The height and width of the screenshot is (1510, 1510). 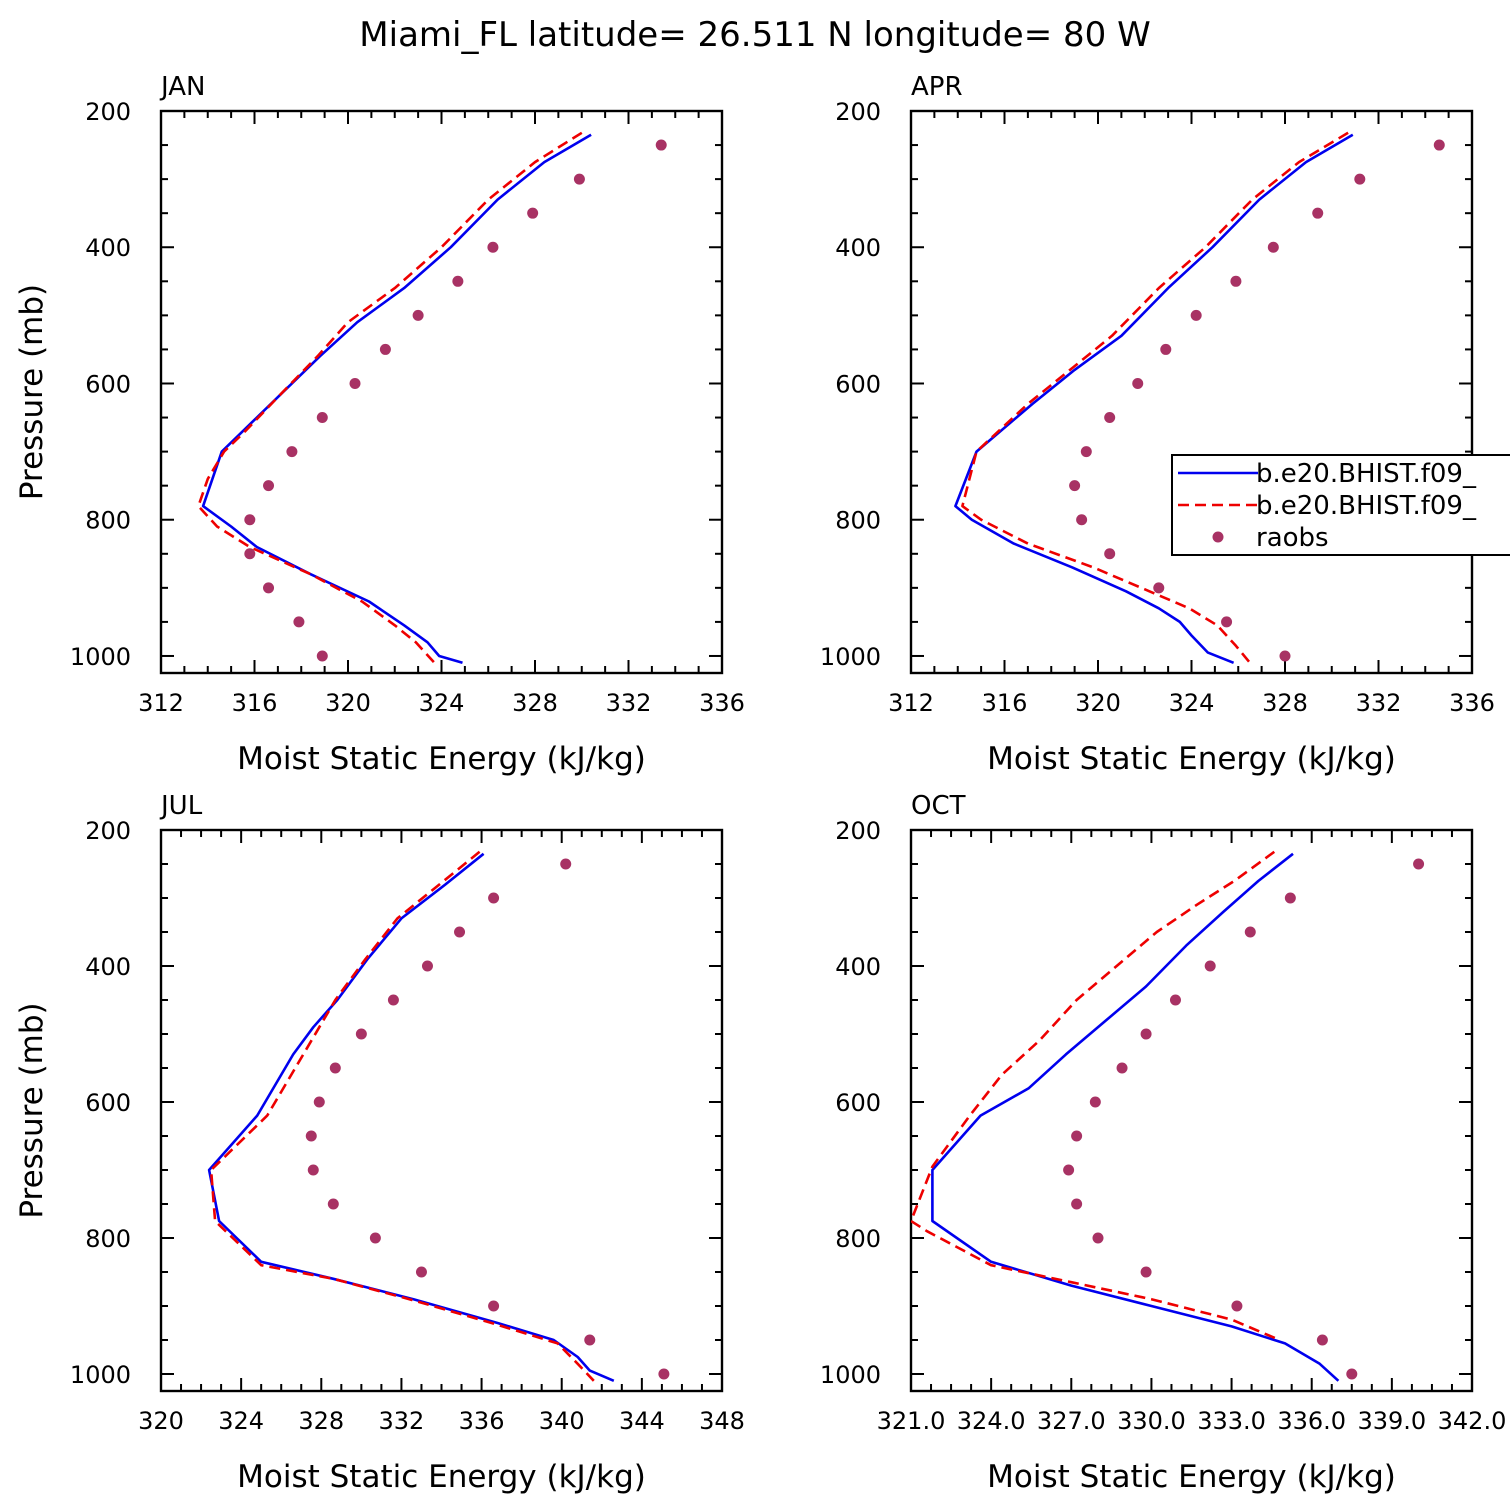 I want to click on x-tick-label: 340, so click(x=562, y=1421).